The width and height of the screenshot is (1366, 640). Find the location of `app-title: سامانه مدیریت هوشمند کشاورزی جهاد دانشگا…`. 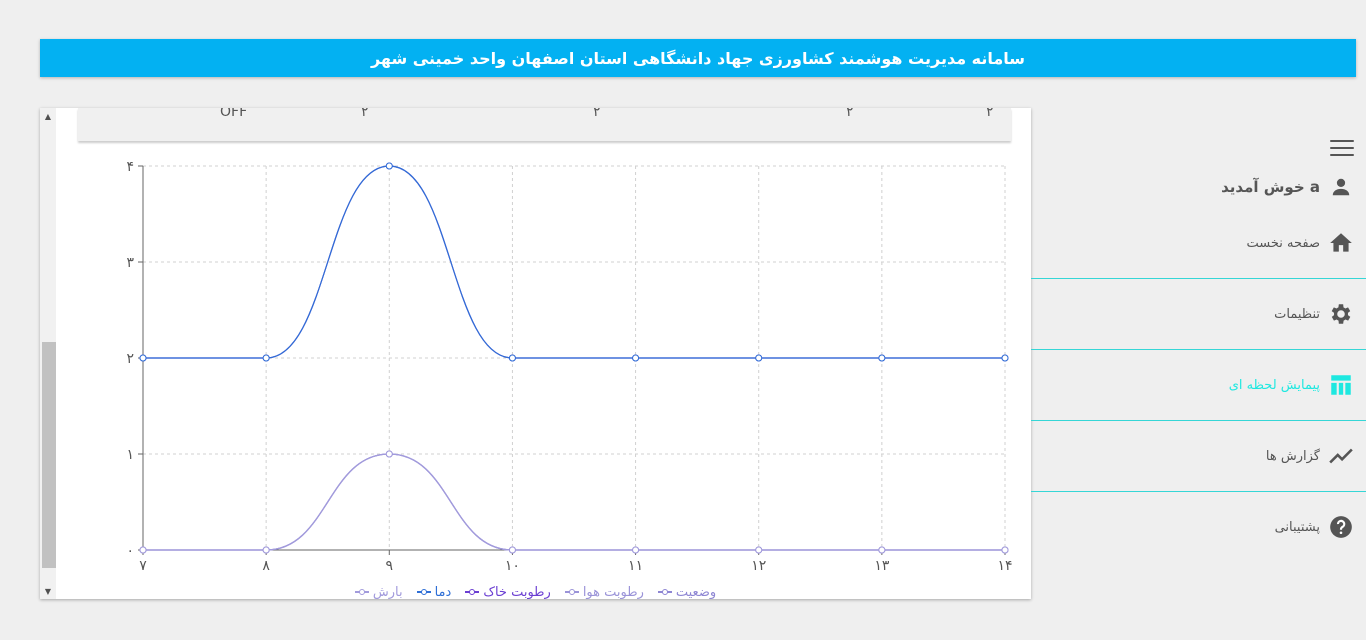

app-title: سامانه مدیریت هوشمند کشاورزی جهاد دانشگا… is located at coordinates (698, 58).